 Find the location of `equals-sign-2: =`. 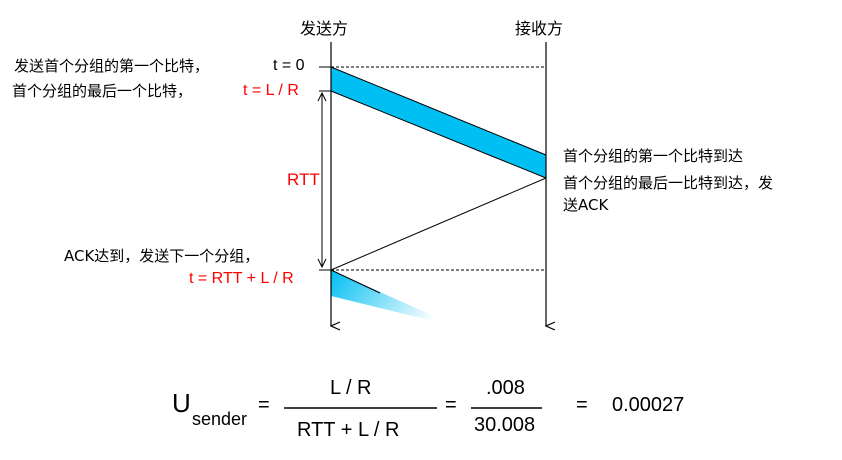

equals-sign-2: = is located at coordinates (451, 405).